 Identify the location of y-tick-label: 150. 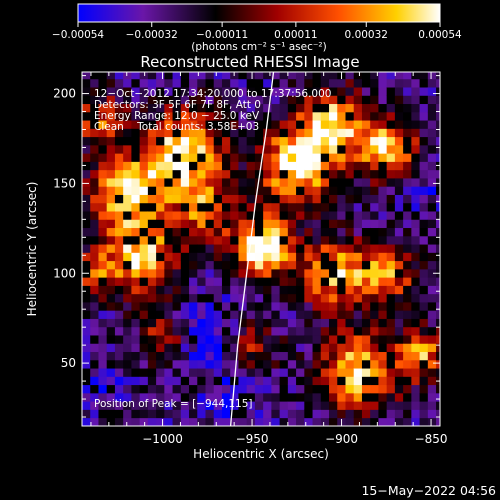
(64, 183).